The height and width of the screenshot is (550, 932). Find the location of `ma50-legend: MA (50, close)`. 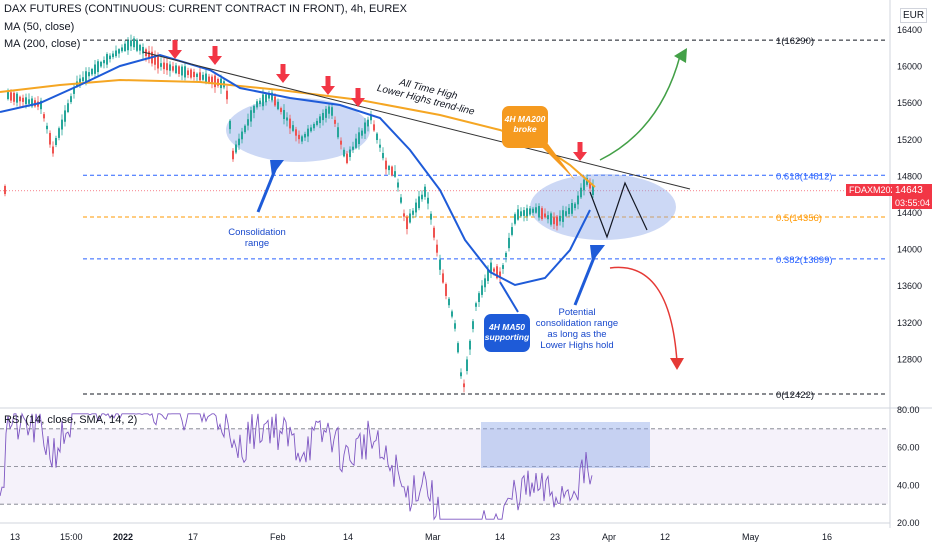

ma50-legend: MA (50, close) is located at coordinates (39, 27).